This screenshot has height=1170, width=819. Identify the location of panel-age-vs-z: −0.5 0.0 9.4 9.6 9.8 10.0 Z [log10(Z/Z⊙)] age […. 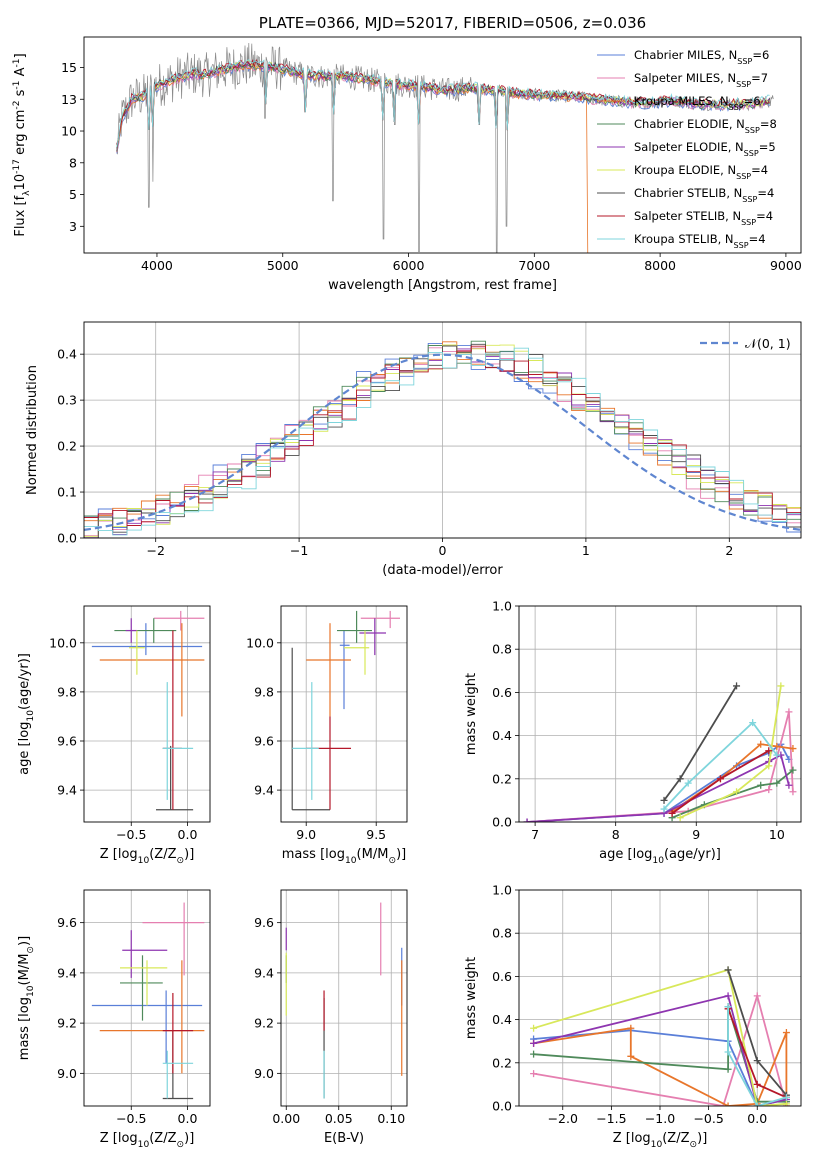
(114, 735).